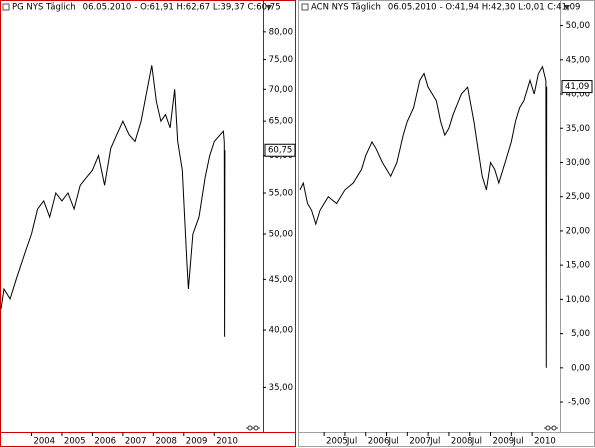 This screenshot has height=448, width=595. What do you see at coordinates (281, 90) in the screenshot?
I see `y-tick-label: 70,00` at bounding box center [281, 90].